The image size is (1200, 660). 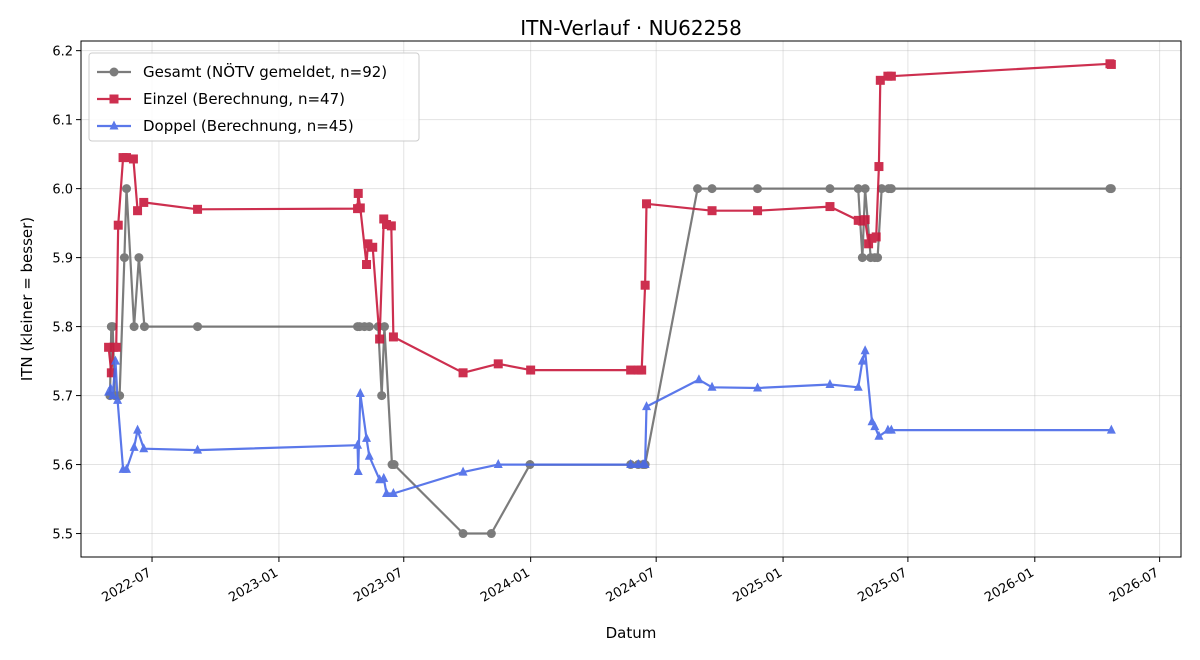 What do you see at coordinates (62, 52) in the screenshot?
I see `y-tick-label: 6.2` at bounding box center [62, 52].